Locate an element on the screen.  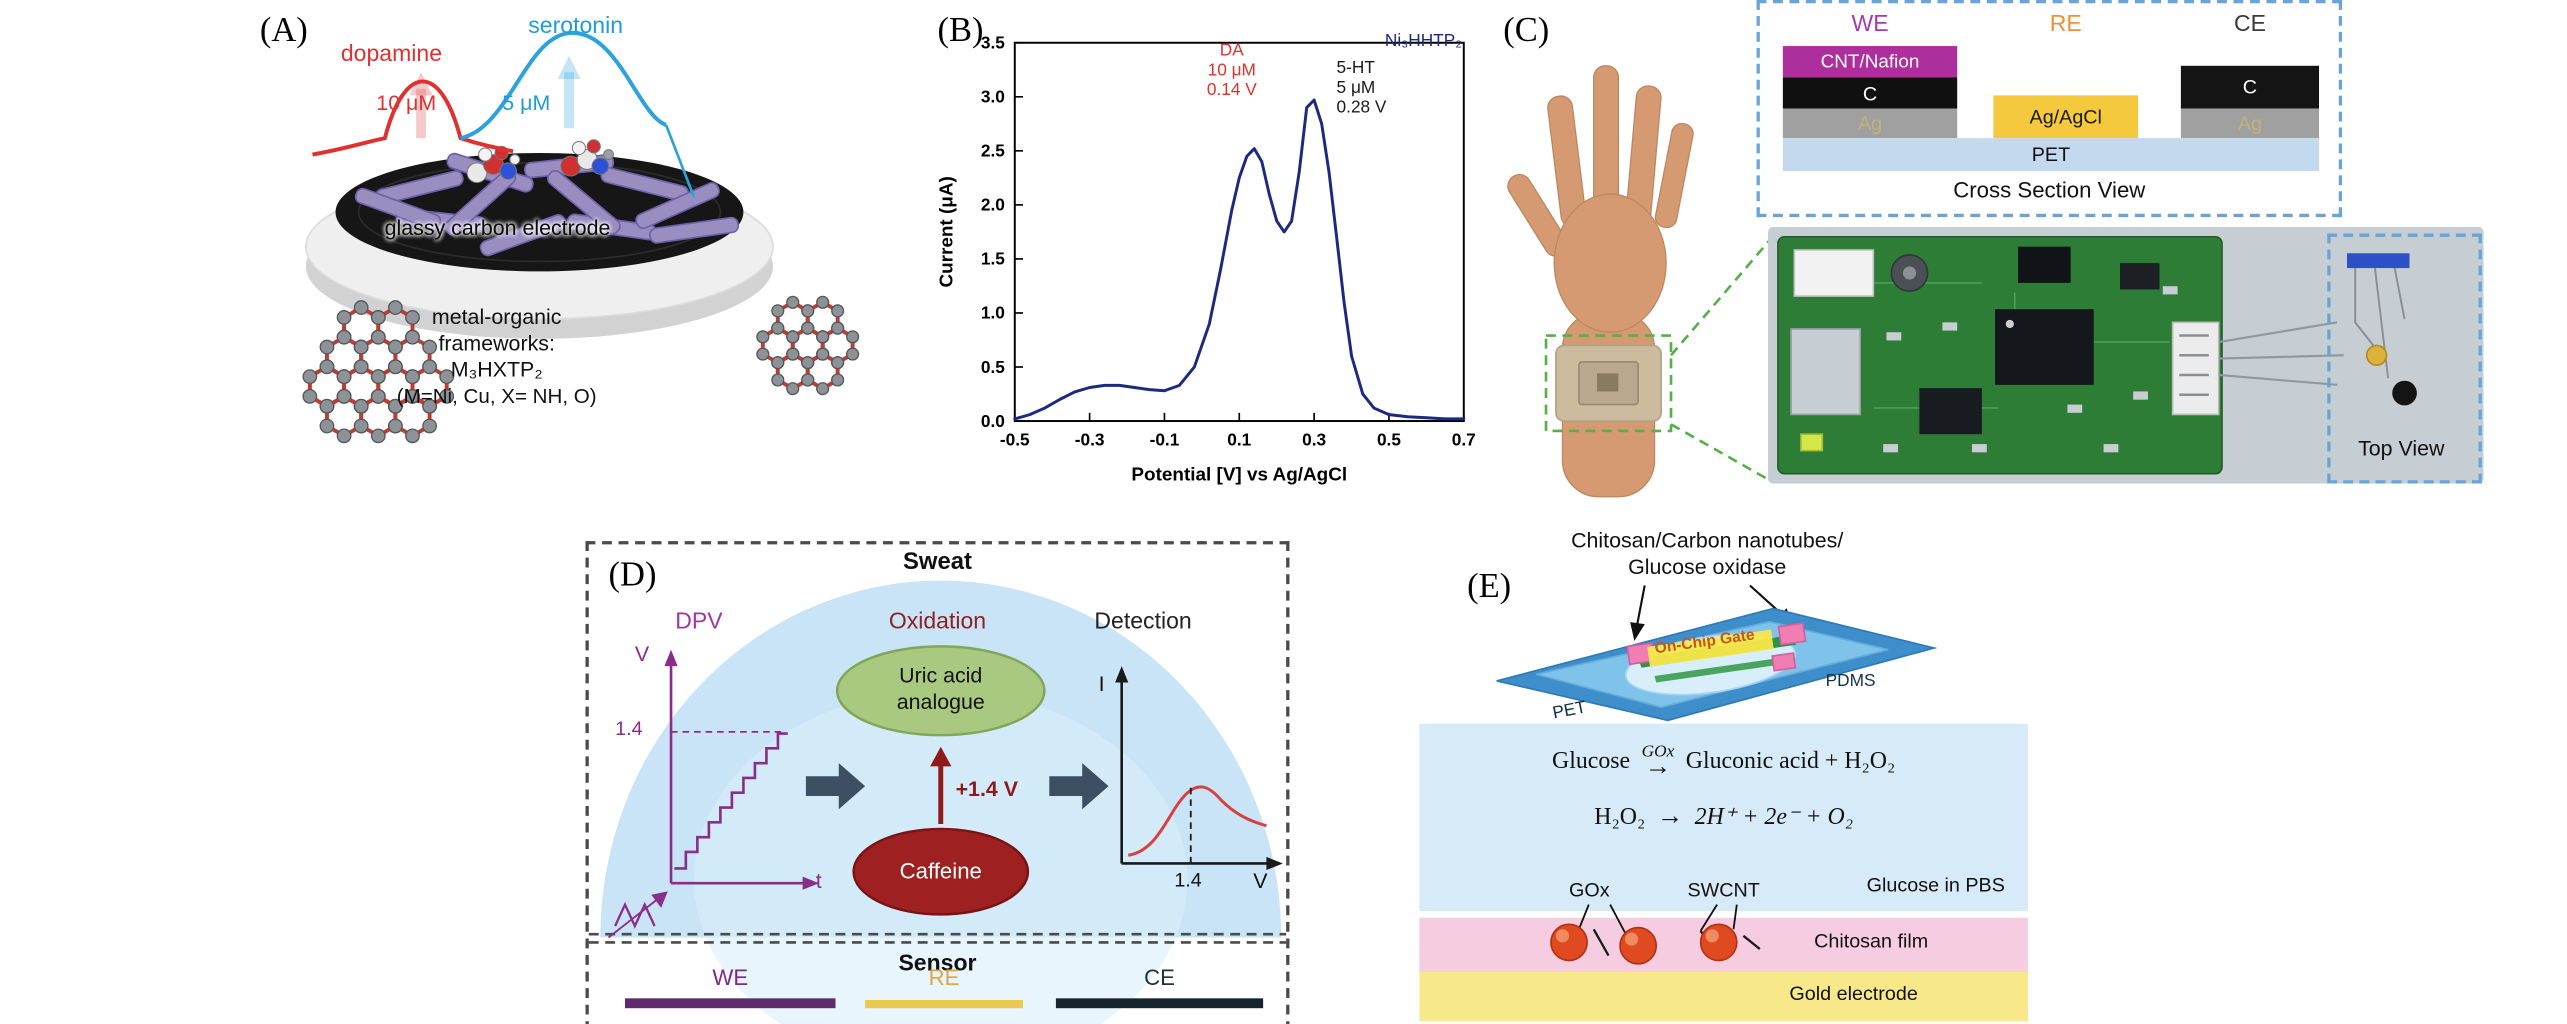
glassy-carbon-electrode-label: glassy carbon electrode is located at coordinates (497, 228).